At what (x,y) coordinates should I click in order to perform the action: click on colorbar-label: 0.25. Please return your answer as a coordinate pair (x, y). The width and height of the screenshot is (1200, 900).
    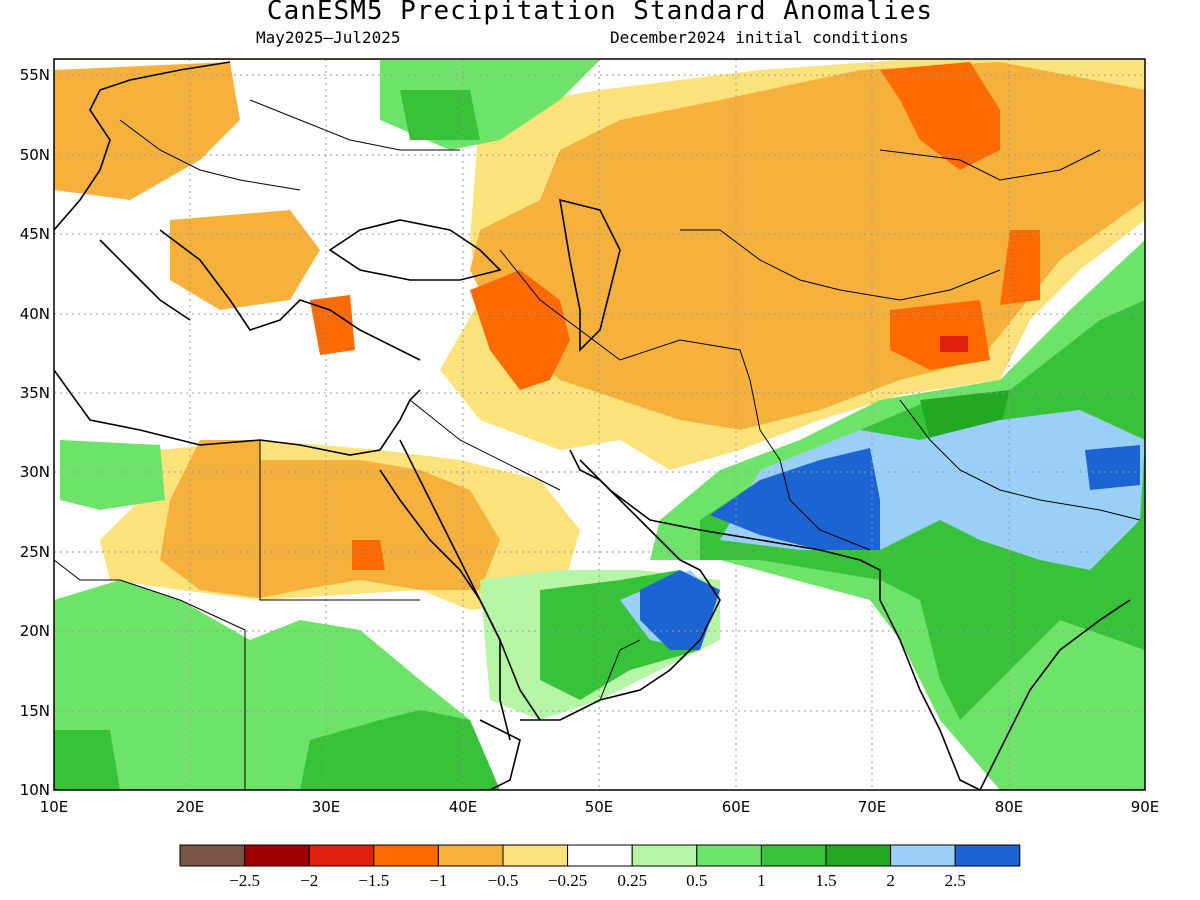
    Looking at the image, I should click on (632, 880).